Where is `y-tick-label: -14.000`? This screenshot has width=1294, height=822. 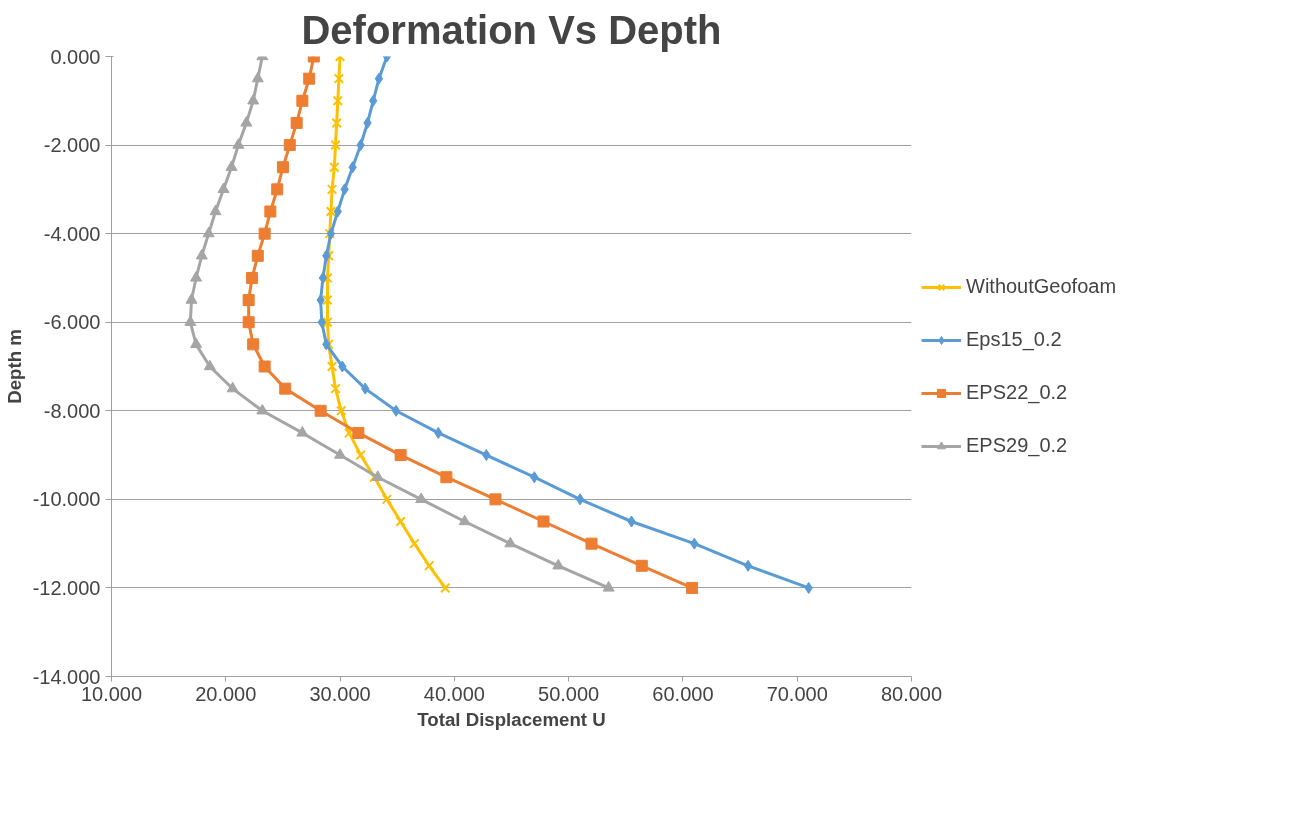
y-tick-label: -14.000 is located at coordinates (66, 676).